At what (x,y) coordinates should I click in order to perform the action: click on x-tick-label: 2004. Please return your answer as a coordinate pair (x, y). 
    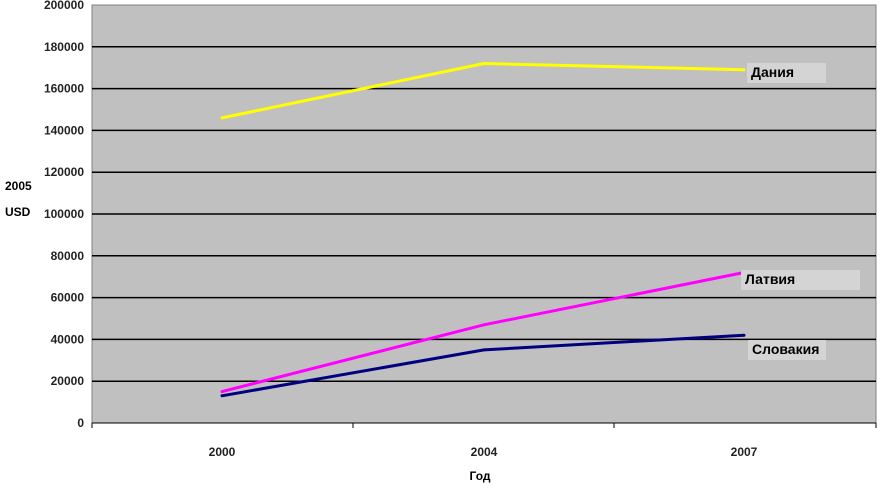
    Looking at the image, I should click on (484, 452).